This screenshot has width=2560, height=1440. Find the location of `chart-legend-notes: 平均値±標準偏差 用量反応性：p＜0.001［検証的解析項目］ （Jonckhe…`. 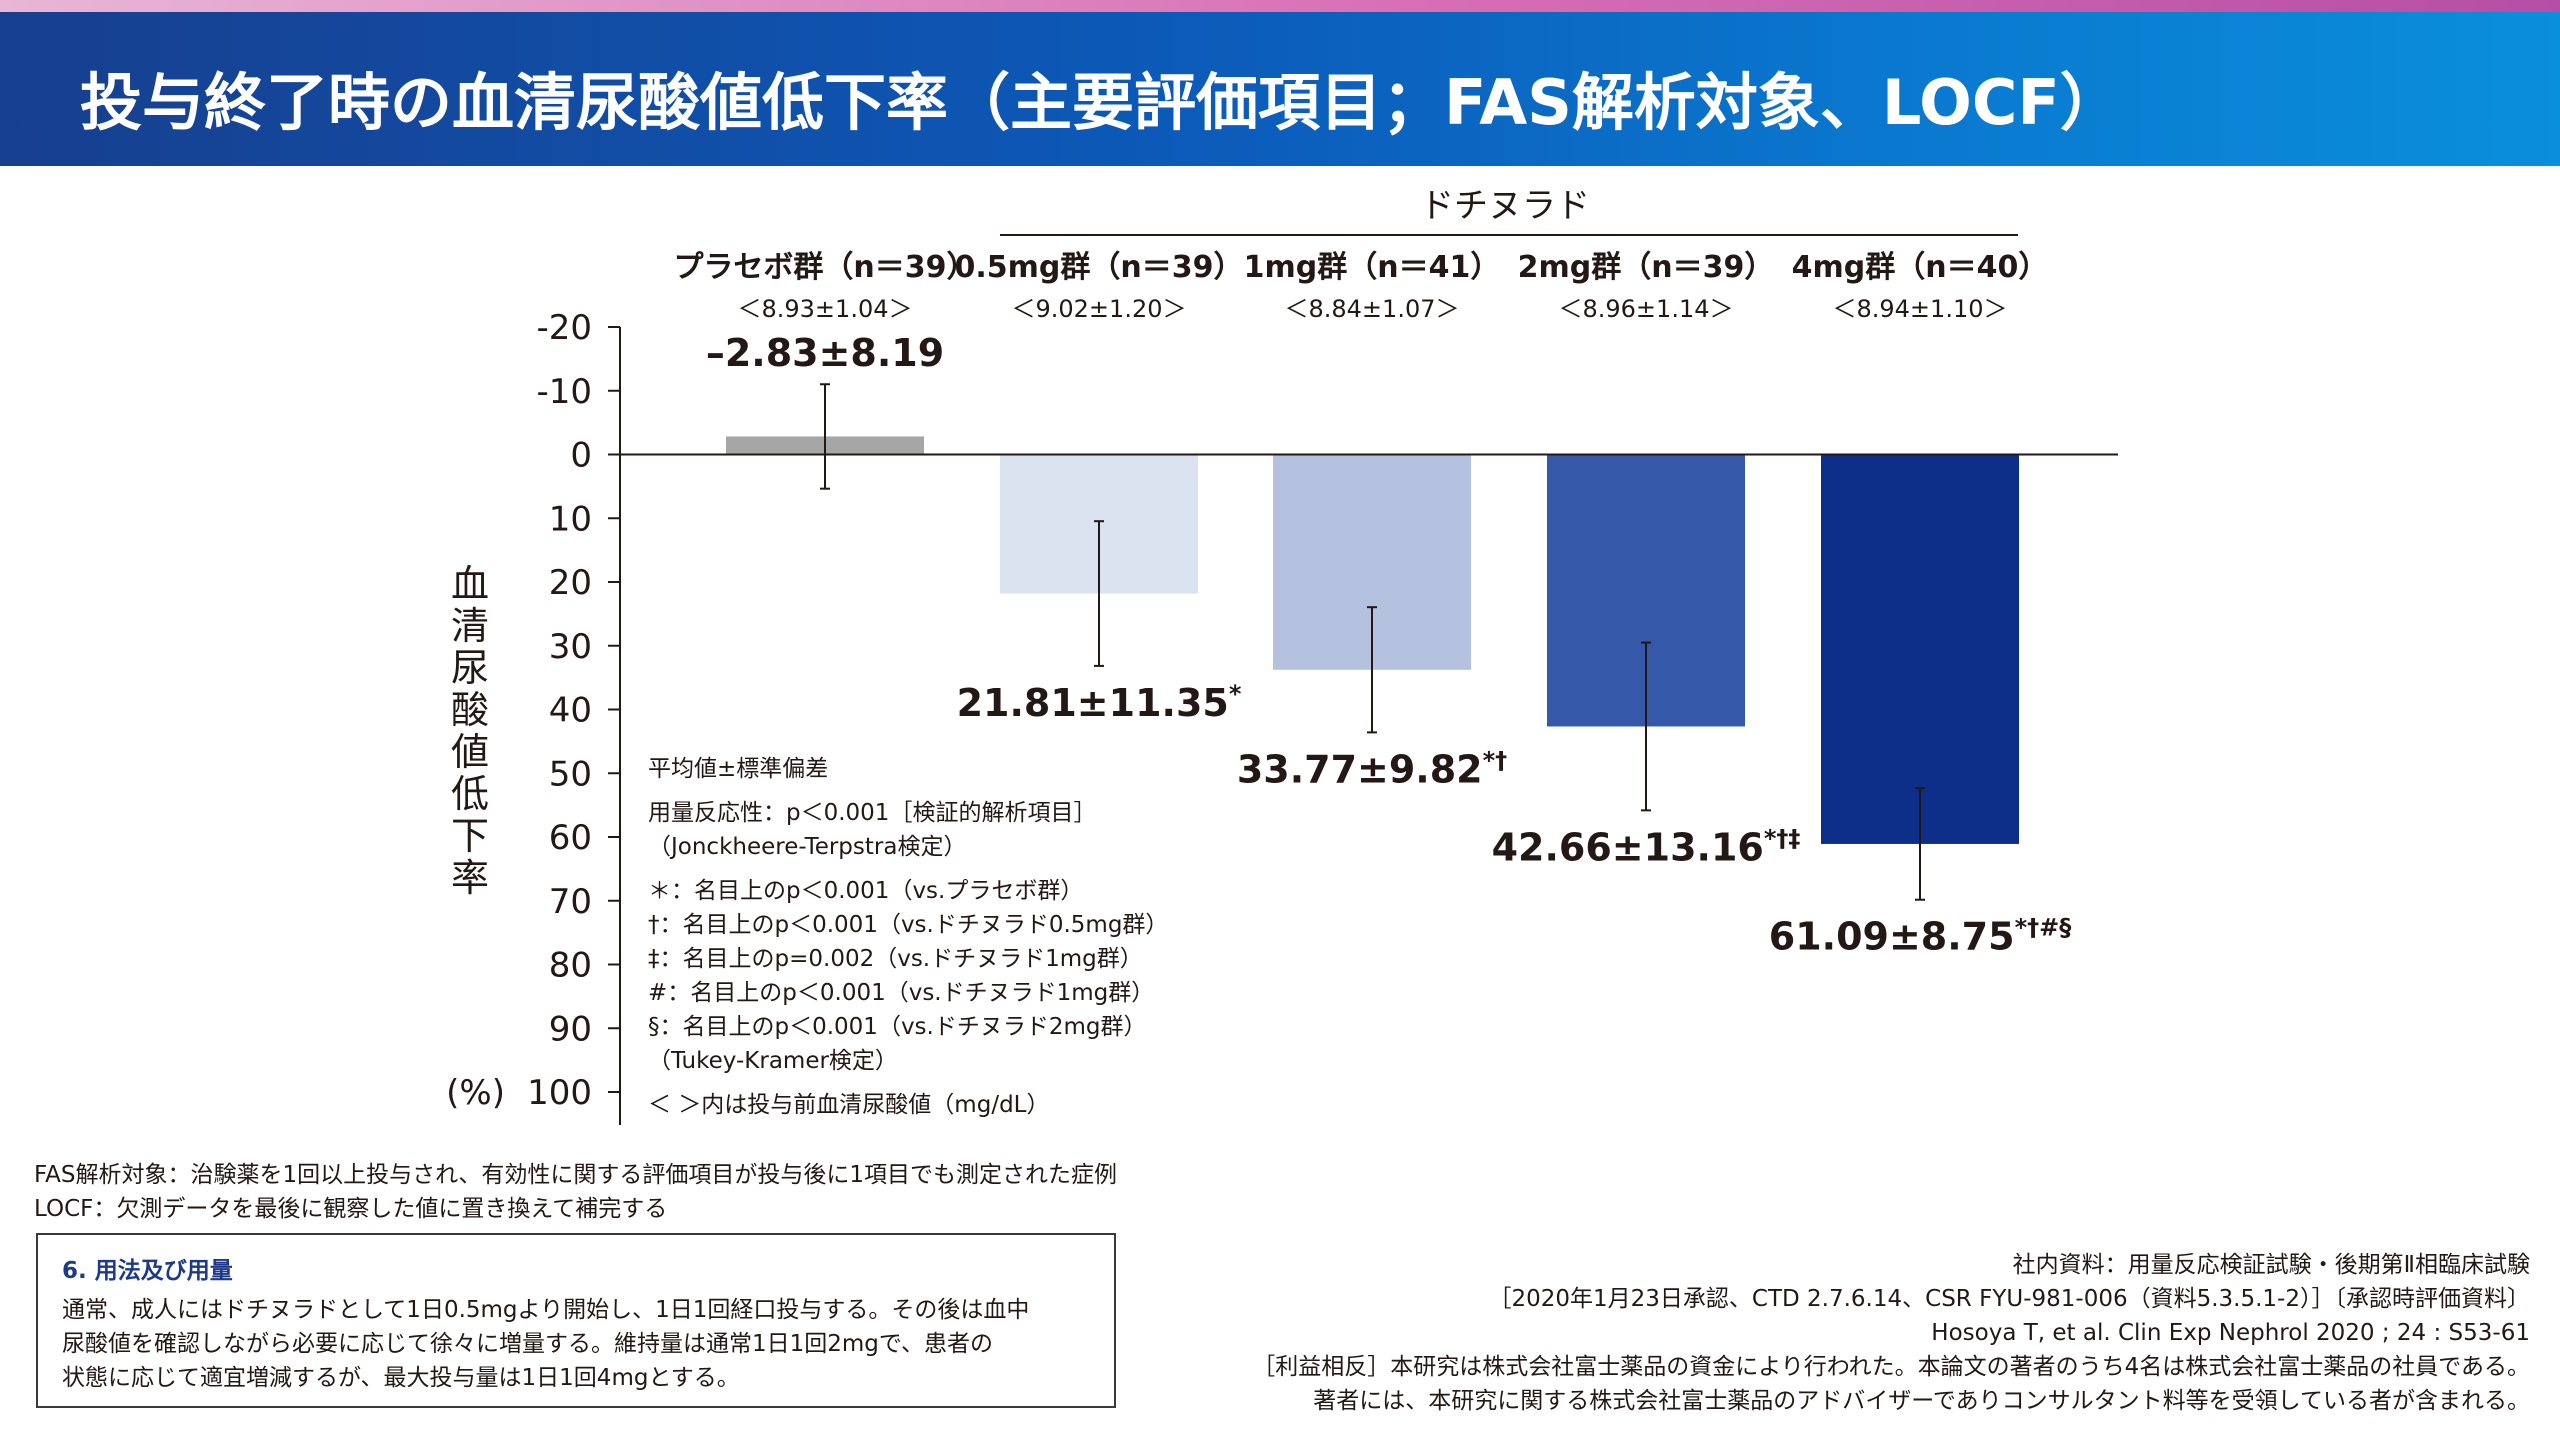

chart-legend-notes: 平均値±標準偏差 用量反応性：p＜0.001［検証的解析項目］ （Jonckhe… is located at coordinates (908, 937).